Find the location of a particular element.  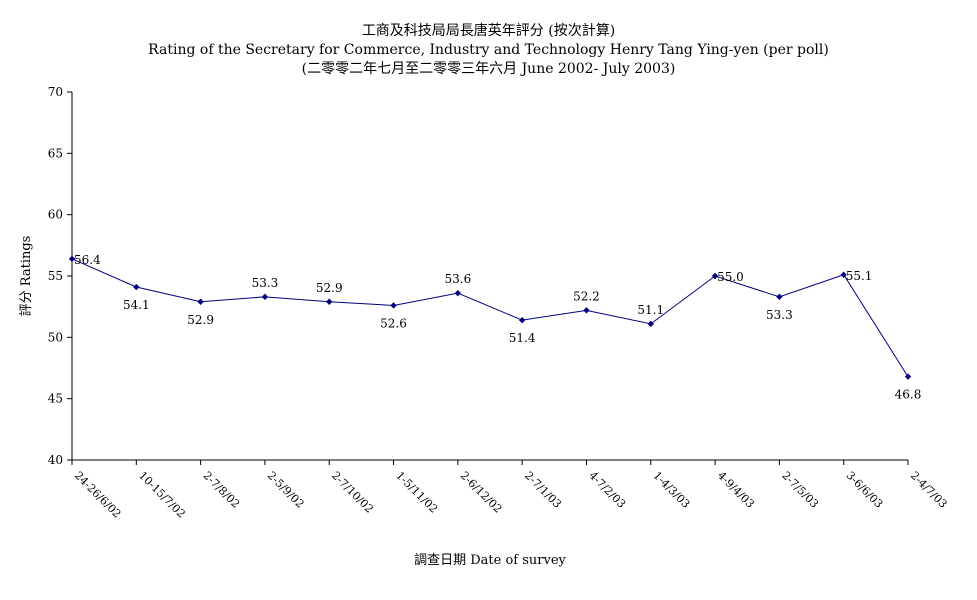

x-tick-label: 2-5/9/02 is located at coordinates (286, 490).